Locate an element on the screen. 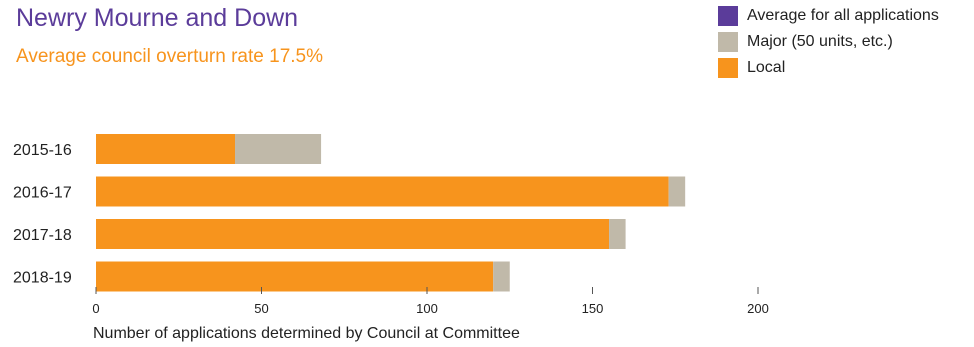 Image resolution: width=974 pixels, height=347 pixels. legend-label-major: Major (50 units, etc.) is located at coordinates (820, 41).